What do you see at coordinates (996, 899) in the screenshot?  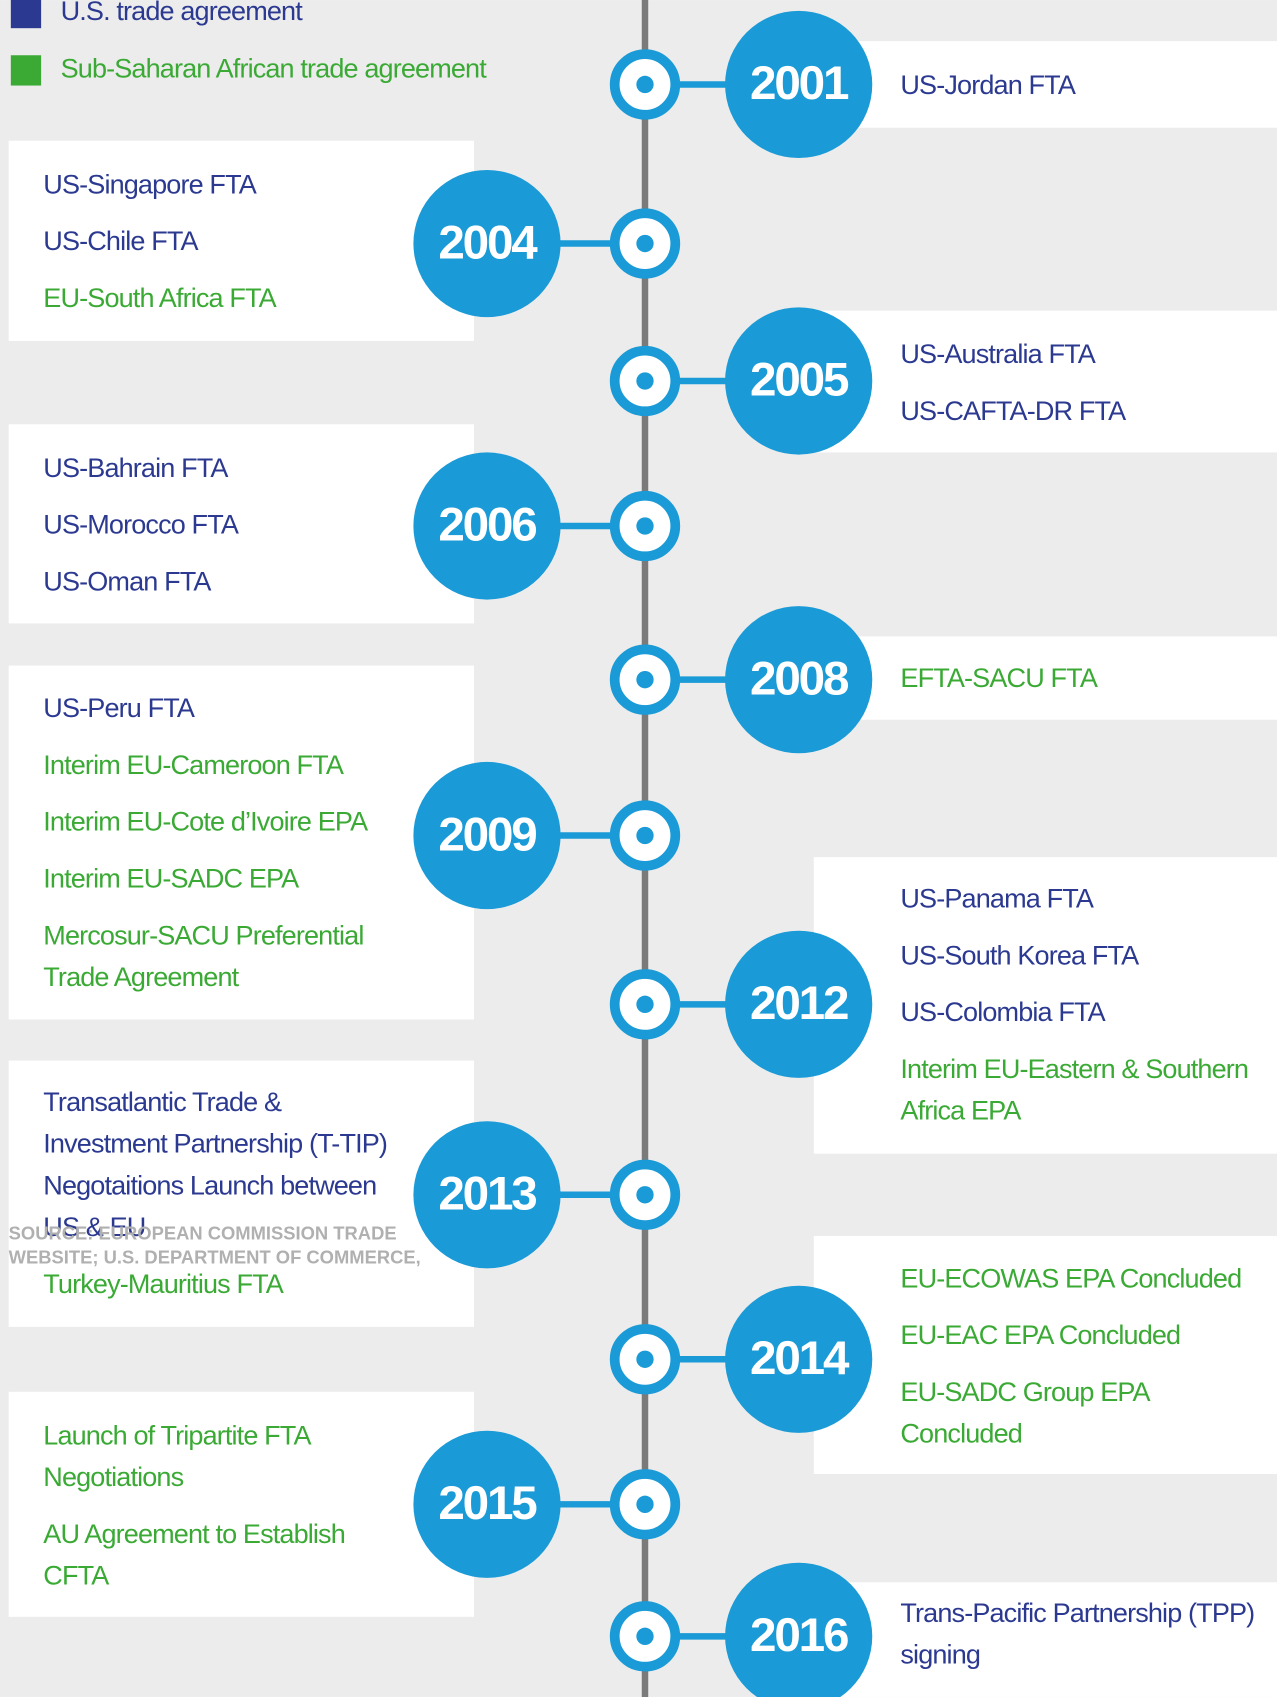 I see `agreement-text: US-Panama FTA` at bounding box center [996, 899].